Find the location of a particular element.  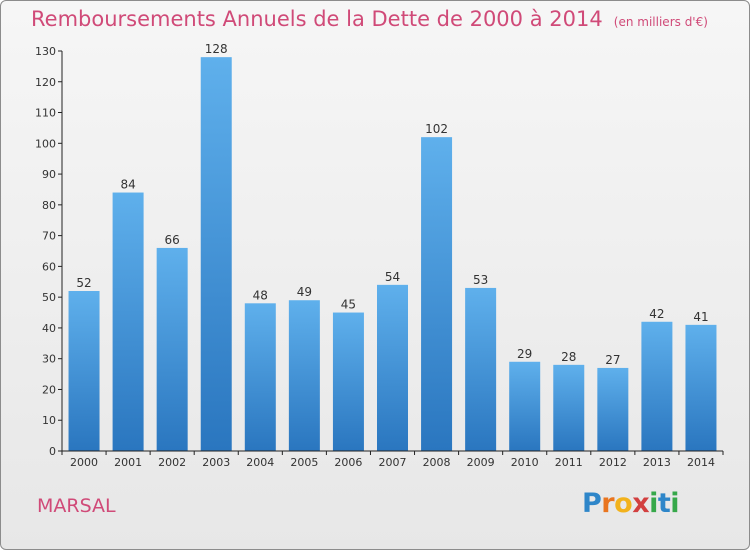

y-tick-label: 90 is located at coordinates (49, 174).